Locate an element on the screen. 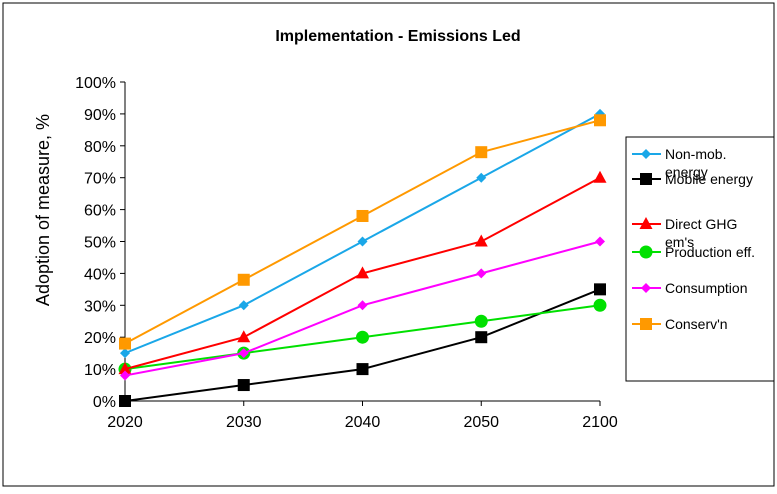  legend-label: Consumption is located at coordinates (706, 288).